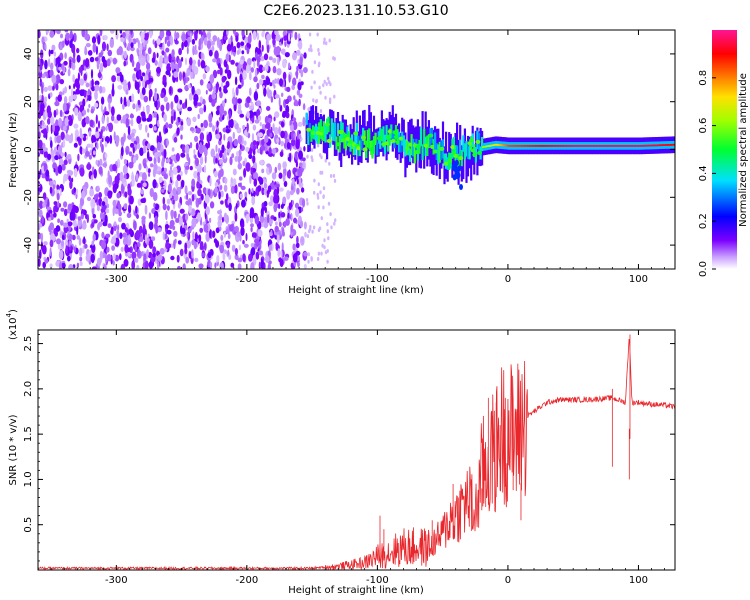  What do you see at coordinates (377, 580) in the screenshot?
I see `x-tick-label: -100` at bounding box center [377, 580].